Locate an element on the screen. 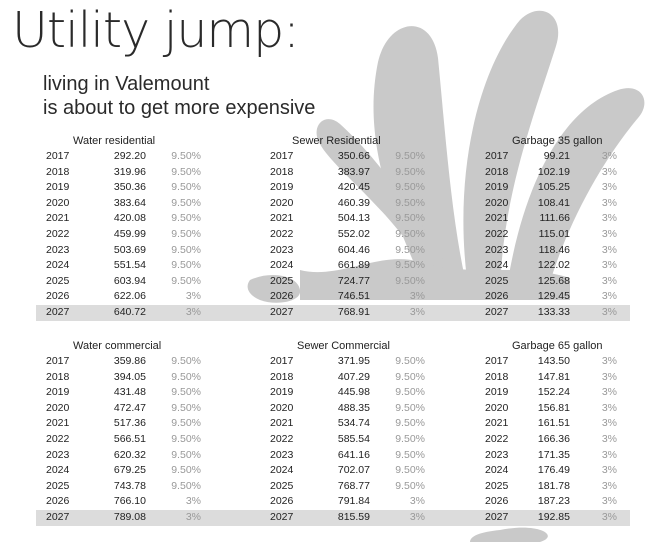 The image size is (662, 542). table-row: 2022 566.51 9.50% is located at coordinates (151, 440).